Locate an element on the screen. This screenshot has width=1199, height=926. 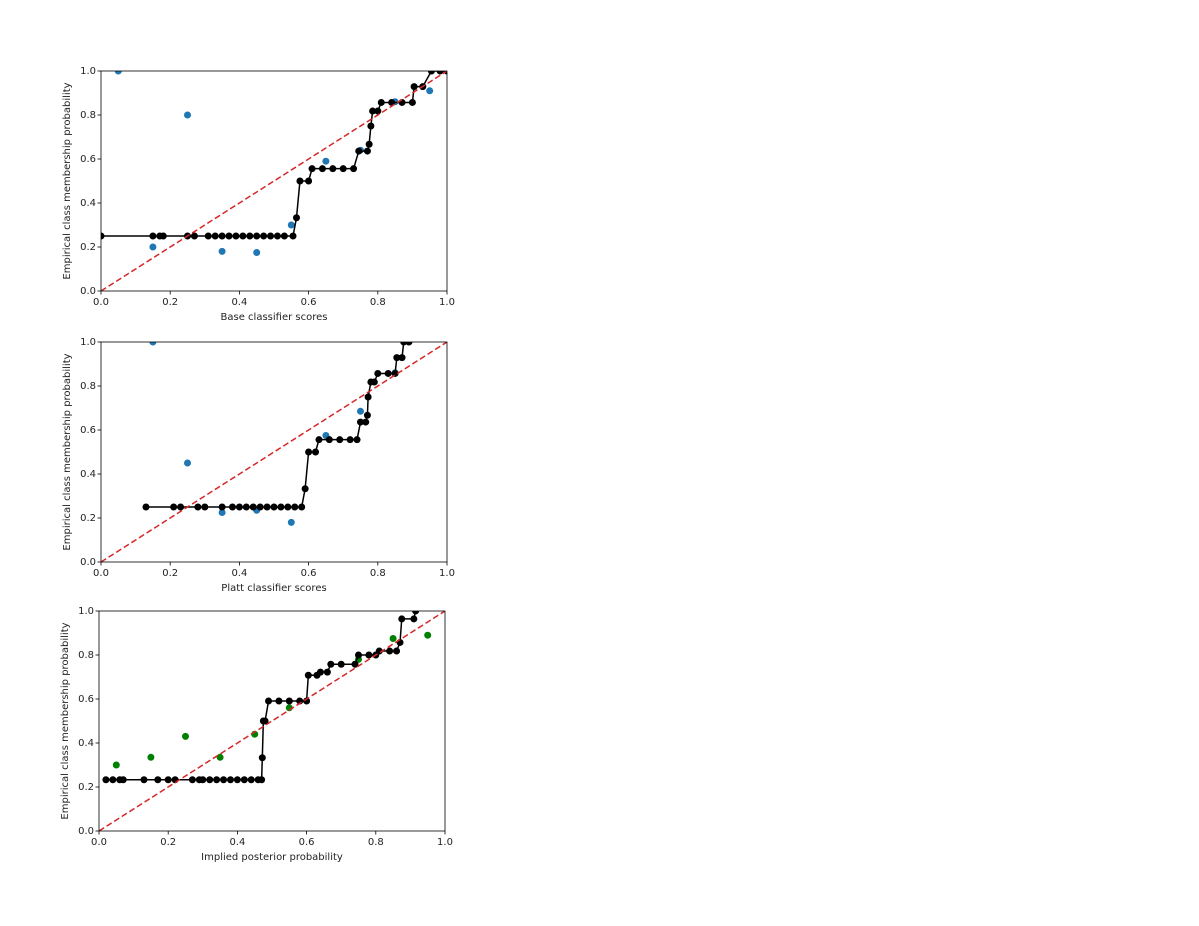
plot-area is located at coordinates (272, 721).